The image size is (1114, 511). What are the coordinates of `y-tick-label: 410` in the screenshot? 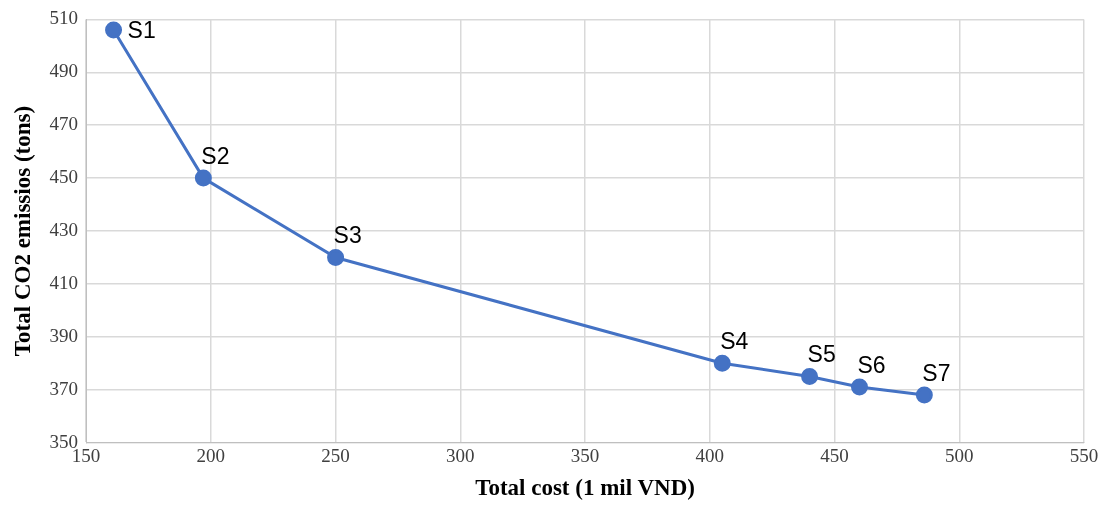 It's located at (64, 282).